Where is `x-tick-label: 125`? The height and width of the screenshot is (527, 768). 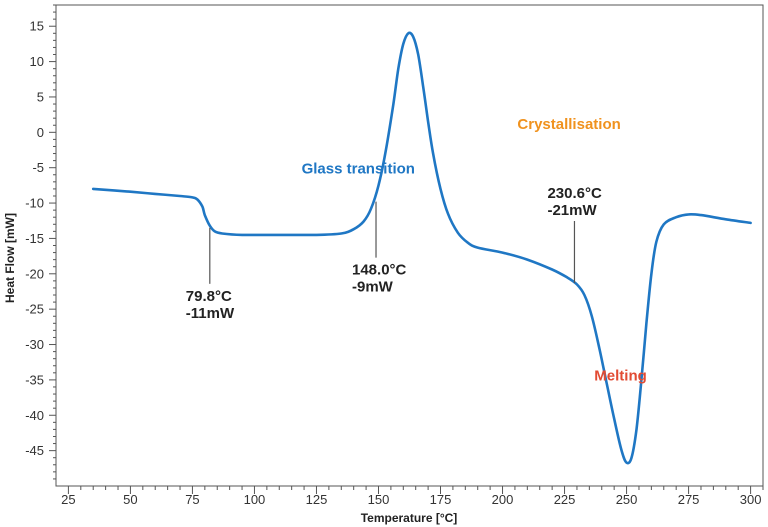
x-tick-label: 125 is located at coordinates (317, 499).